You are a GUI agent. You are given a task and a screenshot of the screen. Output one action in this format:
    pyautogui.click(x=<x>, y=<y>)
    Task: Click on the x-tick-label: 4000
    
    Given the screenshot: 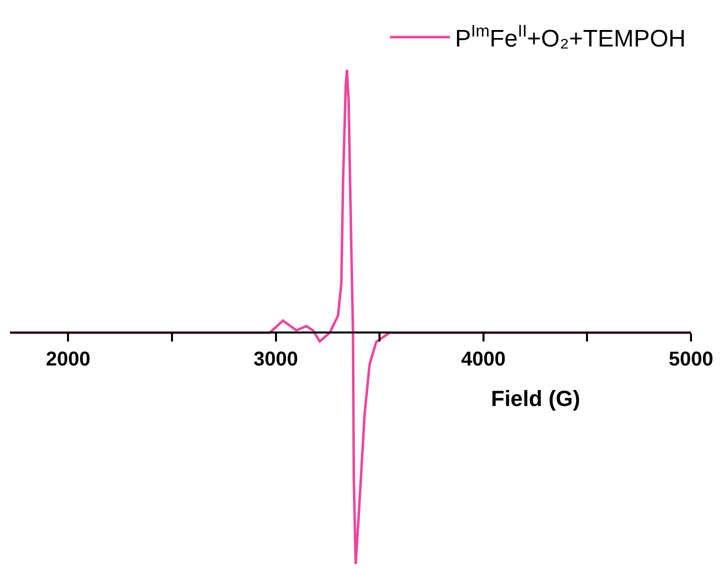 What is the action you would take?
    pyautogui.click(x=483, y=359)
    